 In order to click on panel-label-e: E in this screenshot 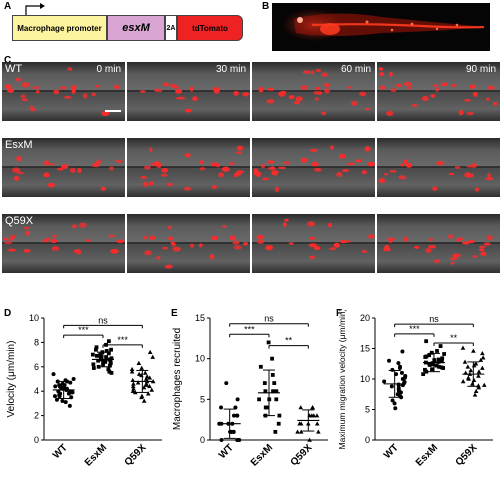, I will do `click(174, 313)`.